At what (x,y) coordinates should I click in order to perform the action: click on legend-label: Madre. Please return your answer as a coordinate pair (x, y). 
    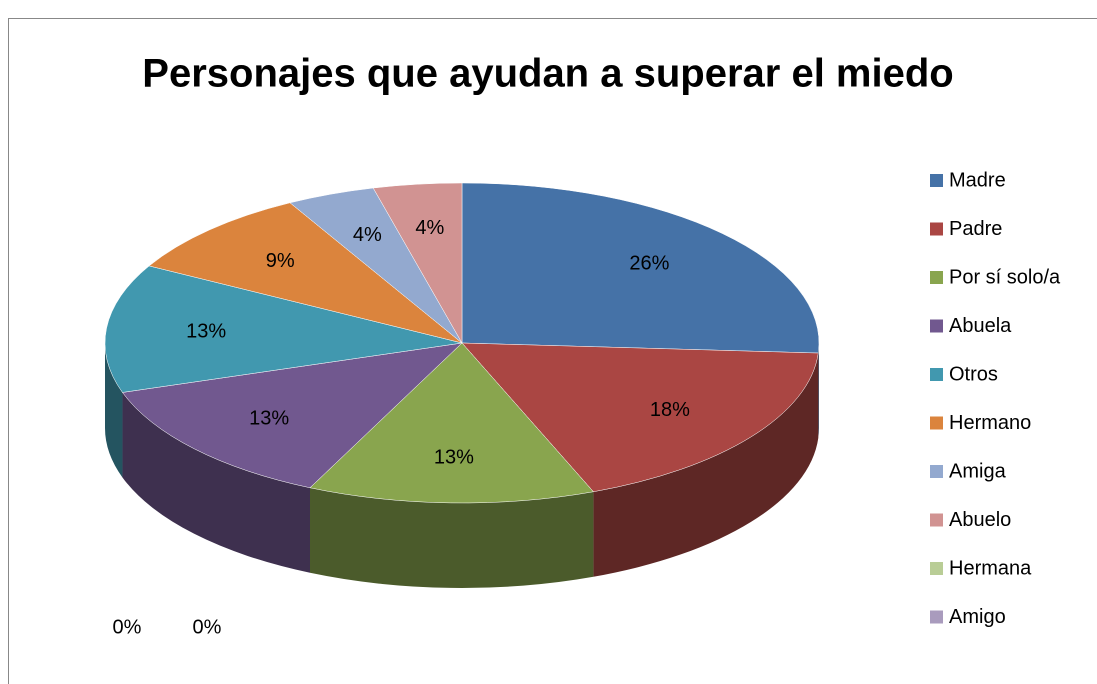
    Looking at the image, I should click on (977, 180).